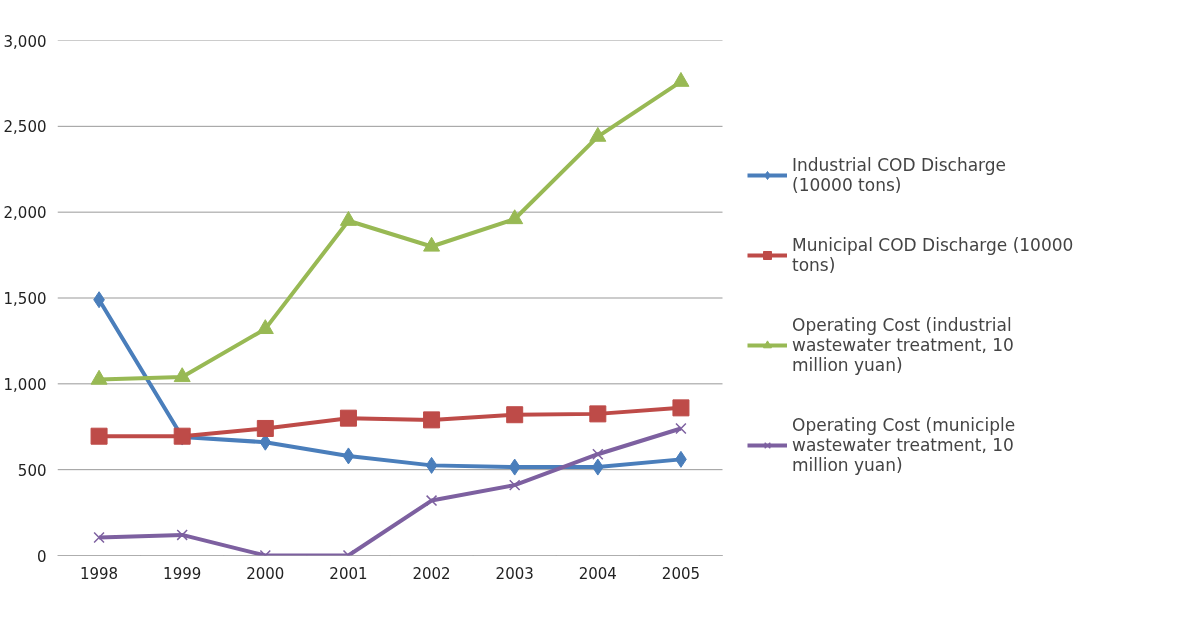 The width and height of the screenshot is (1187, 637). Describe the element at coordinates (25, 213) in the screenshot. I see `y-tick-label: 2,000` at that location.